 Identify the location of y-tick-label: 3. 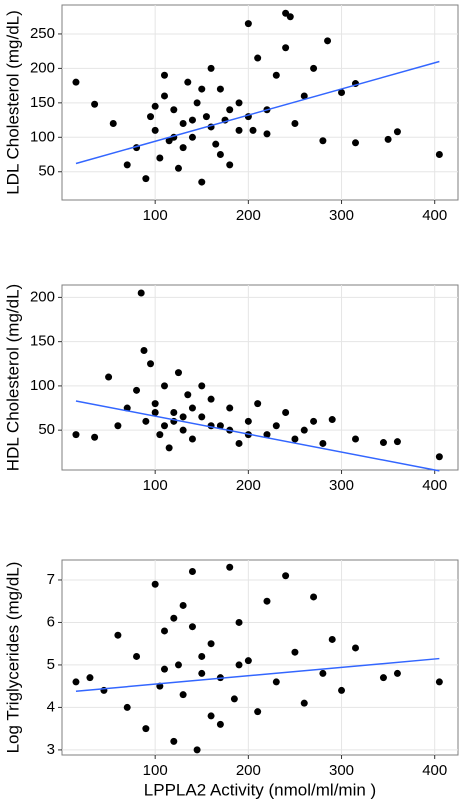
(51, 749).